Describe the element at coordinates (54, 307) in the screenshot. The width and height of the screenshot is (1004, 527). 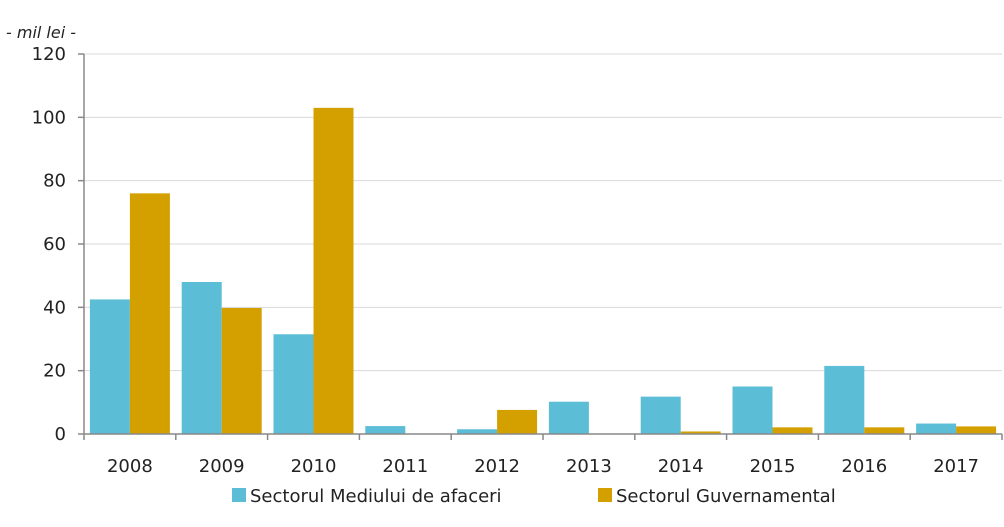
I see `y-tick-label: 40` at that location.